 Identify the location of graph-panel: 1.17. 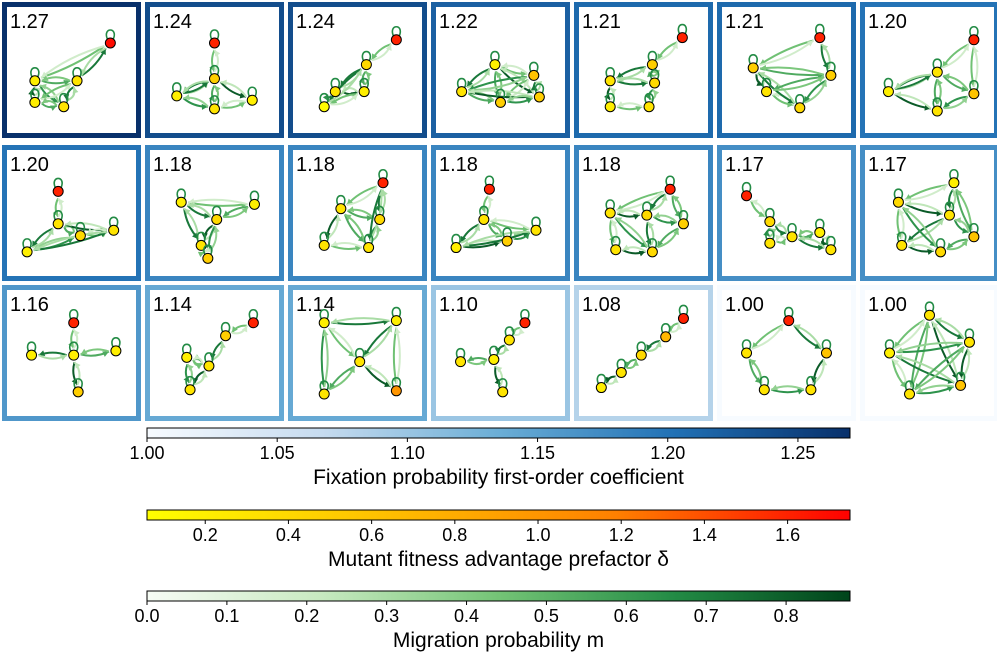
(928, 213).